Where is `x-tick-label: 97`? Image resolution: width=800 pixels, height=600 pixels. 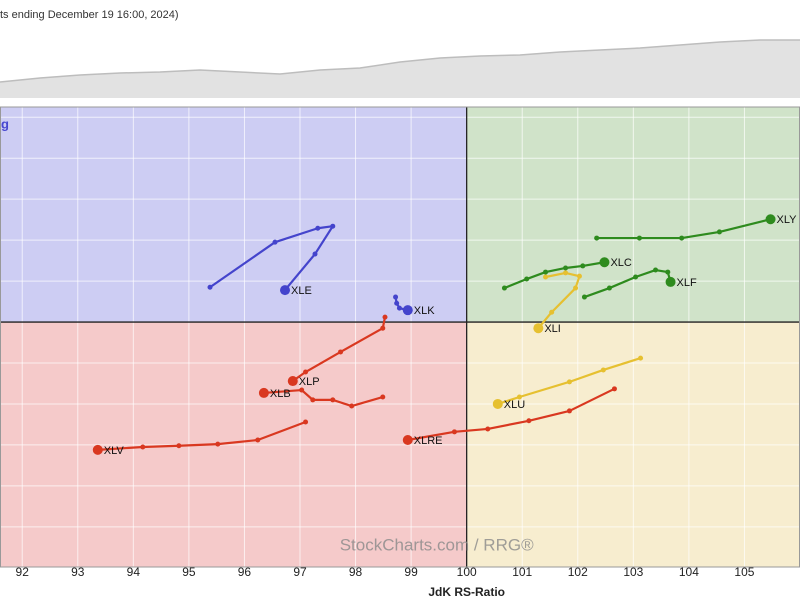
x-tick-label: 97 is located at coordinates (300, 572).